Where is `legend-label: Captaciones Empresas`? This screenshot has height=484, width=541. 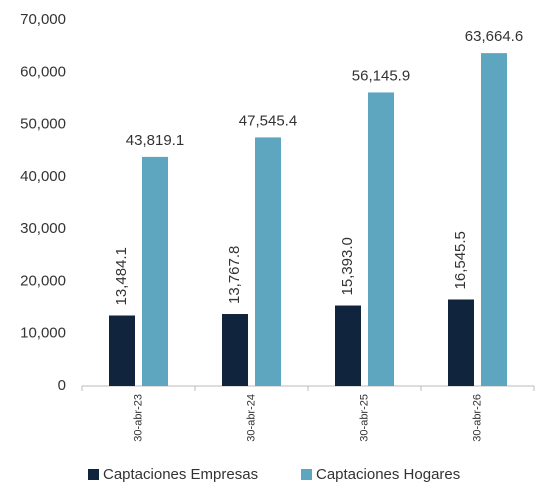
legend-label: Captaciones Empresas is located at coordinates (180, 474).